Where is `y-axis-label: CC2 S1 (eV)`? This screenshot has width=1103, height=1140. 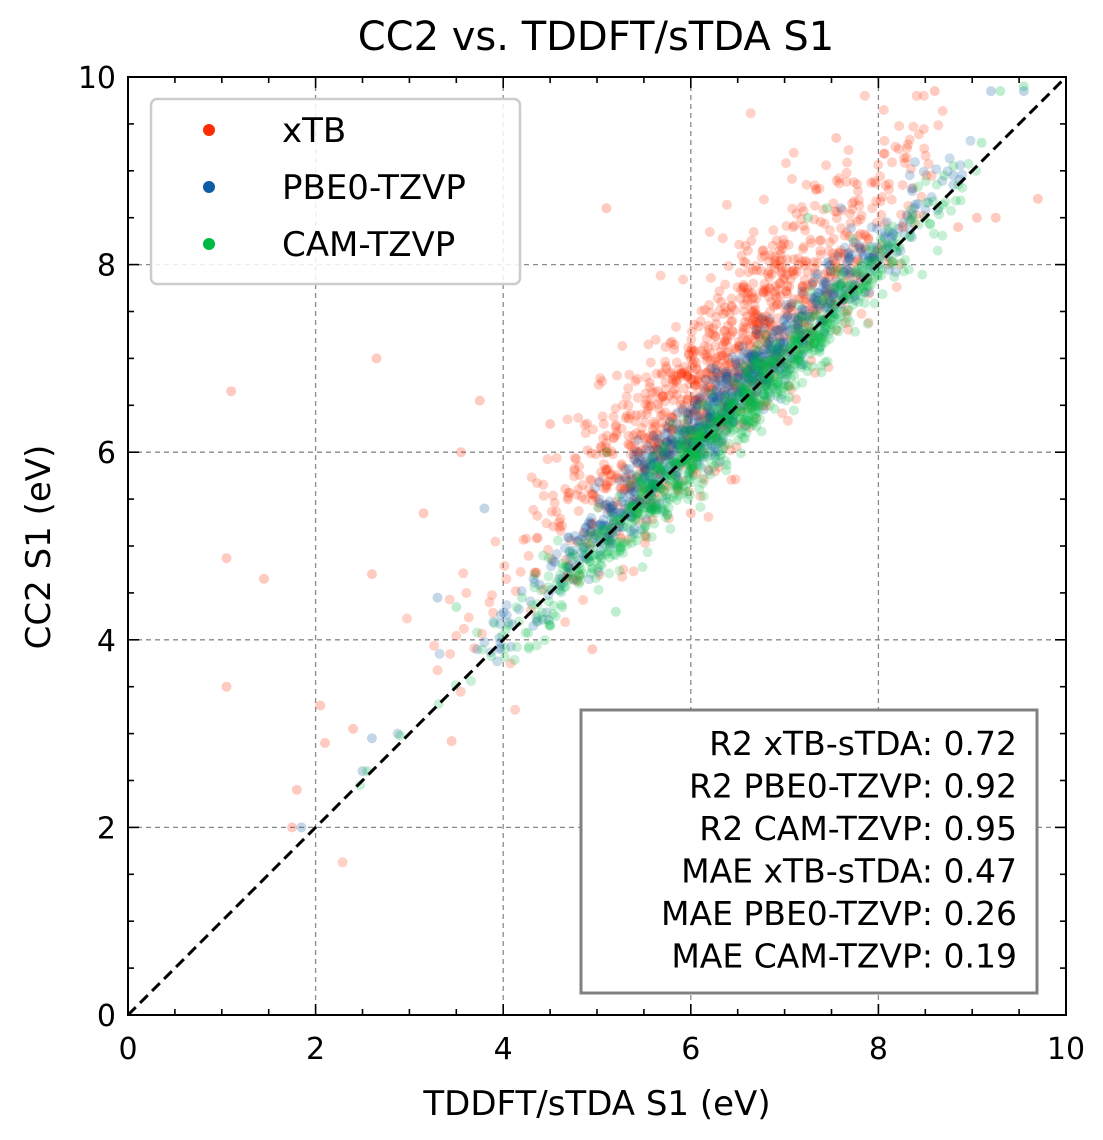 y-axis-label: CC2 S1 (eV) is located at coordinates (39, 547).